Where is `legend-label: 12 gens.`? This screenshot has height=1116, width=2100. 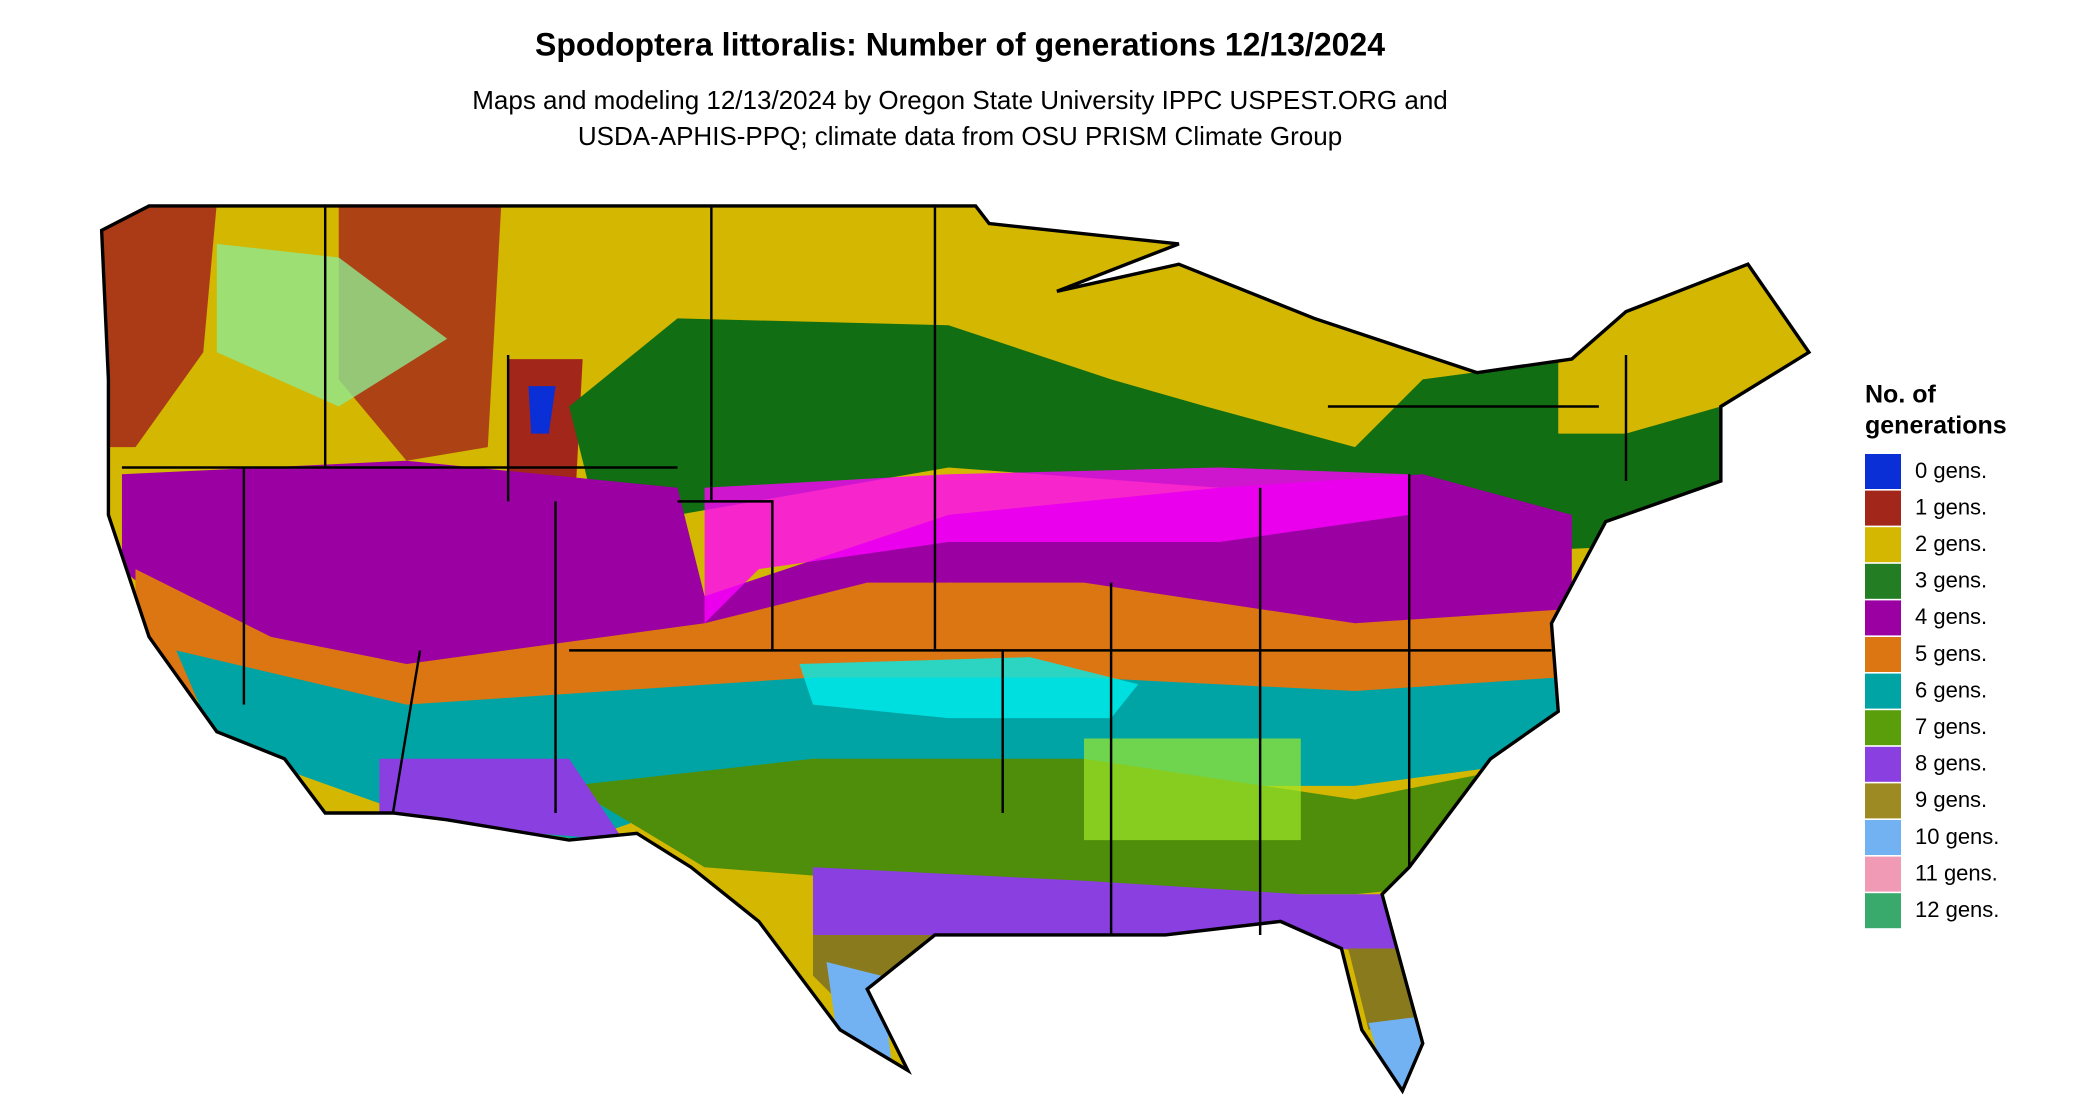 legend-label: 12 gens. is located at coordinates (1957, 909).